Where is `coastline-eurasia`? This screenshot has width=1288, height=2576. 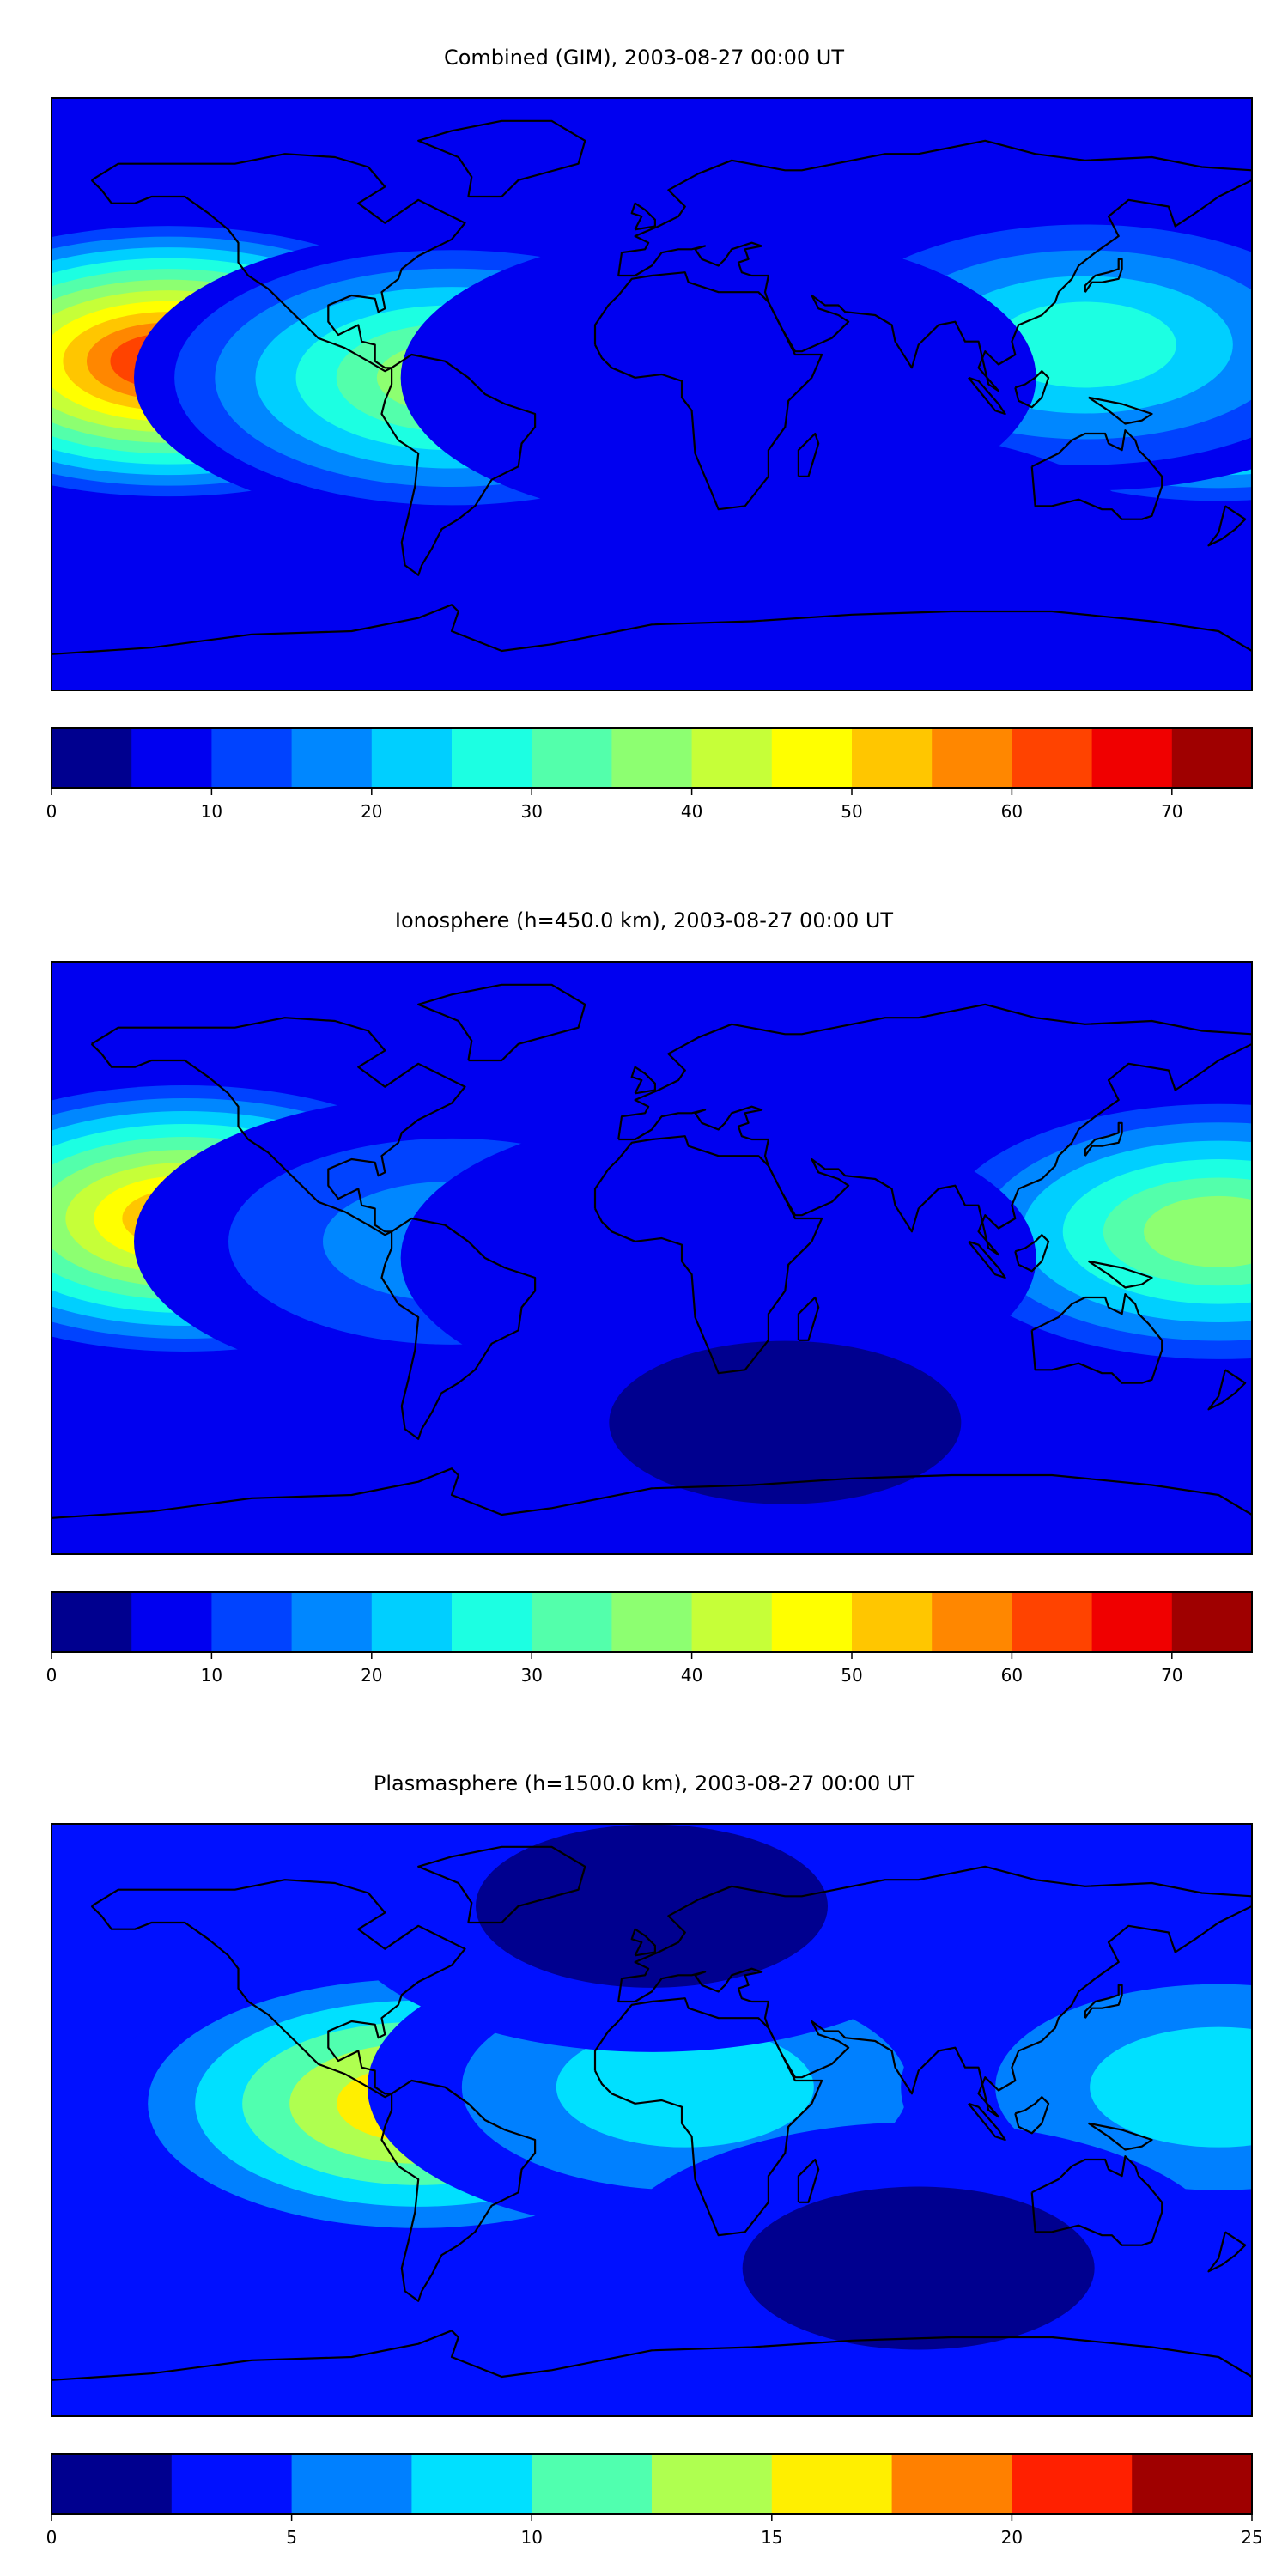
coastline-eurasia is located at coordinates (935, 1991).